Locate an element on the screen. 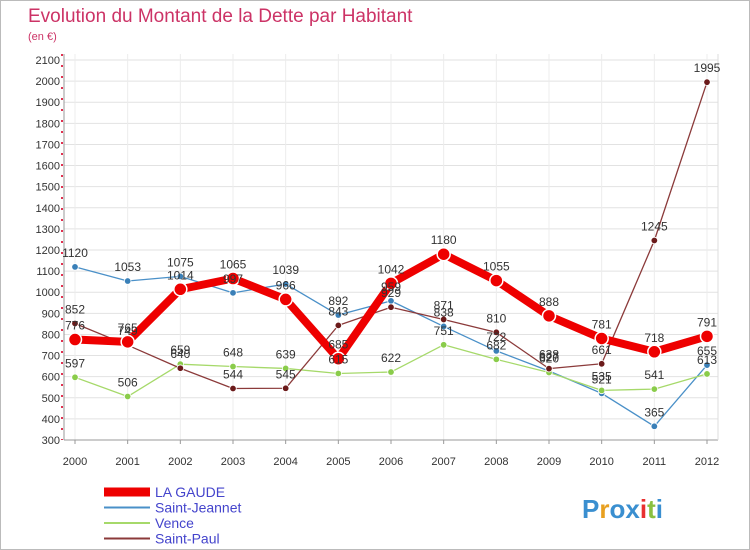 Image resolution: width=750 pixels, height=550 pixels. data-label-vence: 751 is located at coordinates (444, 331).